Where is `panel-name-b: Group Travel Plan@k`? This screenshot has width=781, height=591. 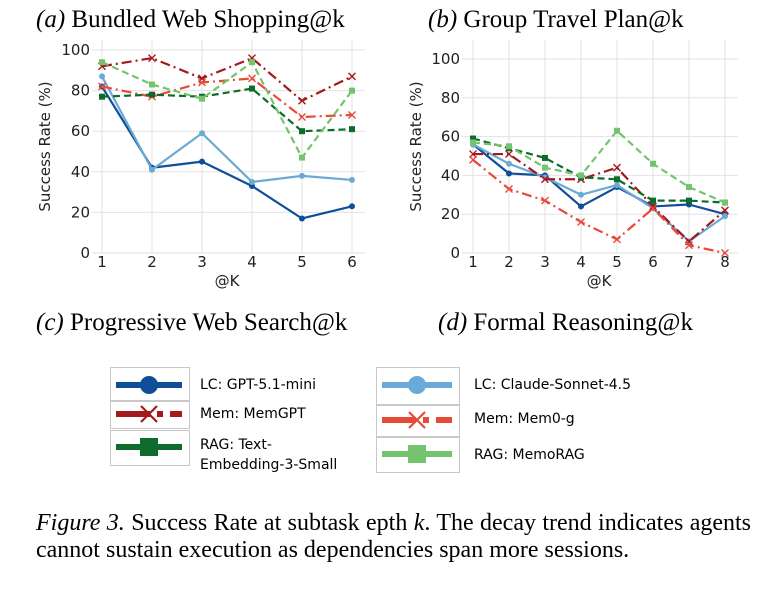 panel-name-b: Group Travel Plan@k is located at coordinates (573, 19).